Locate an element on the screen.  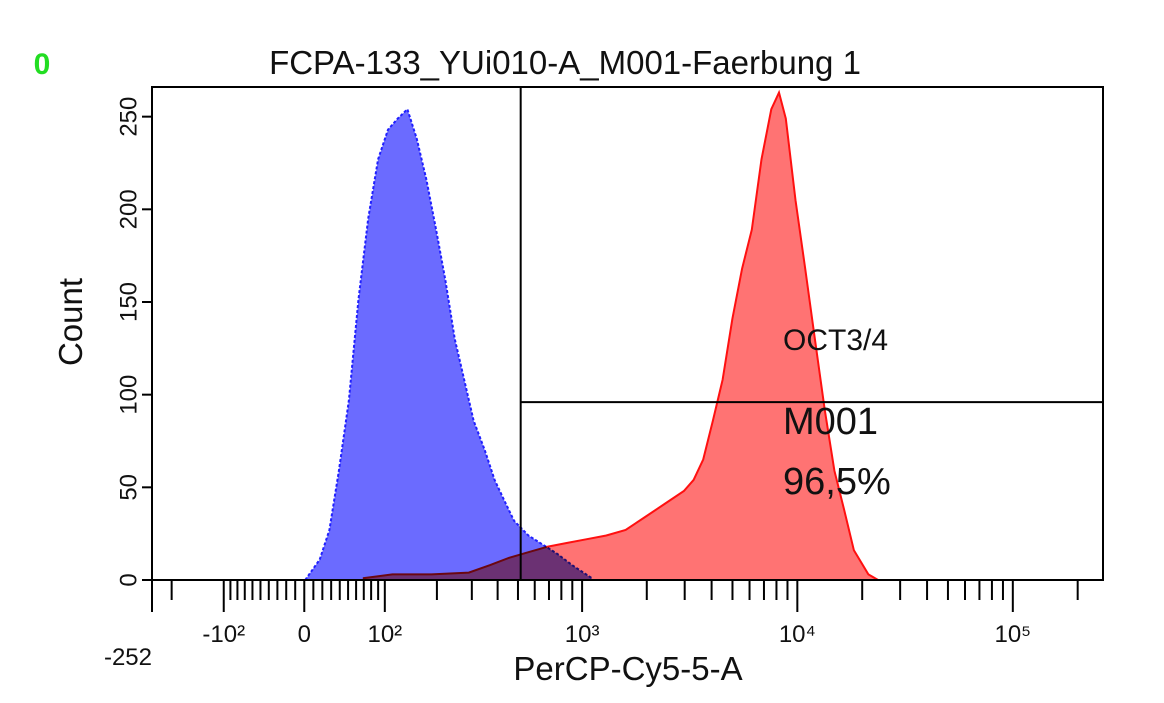
y-tick-label: 150 is located at coordinates (128, 302).